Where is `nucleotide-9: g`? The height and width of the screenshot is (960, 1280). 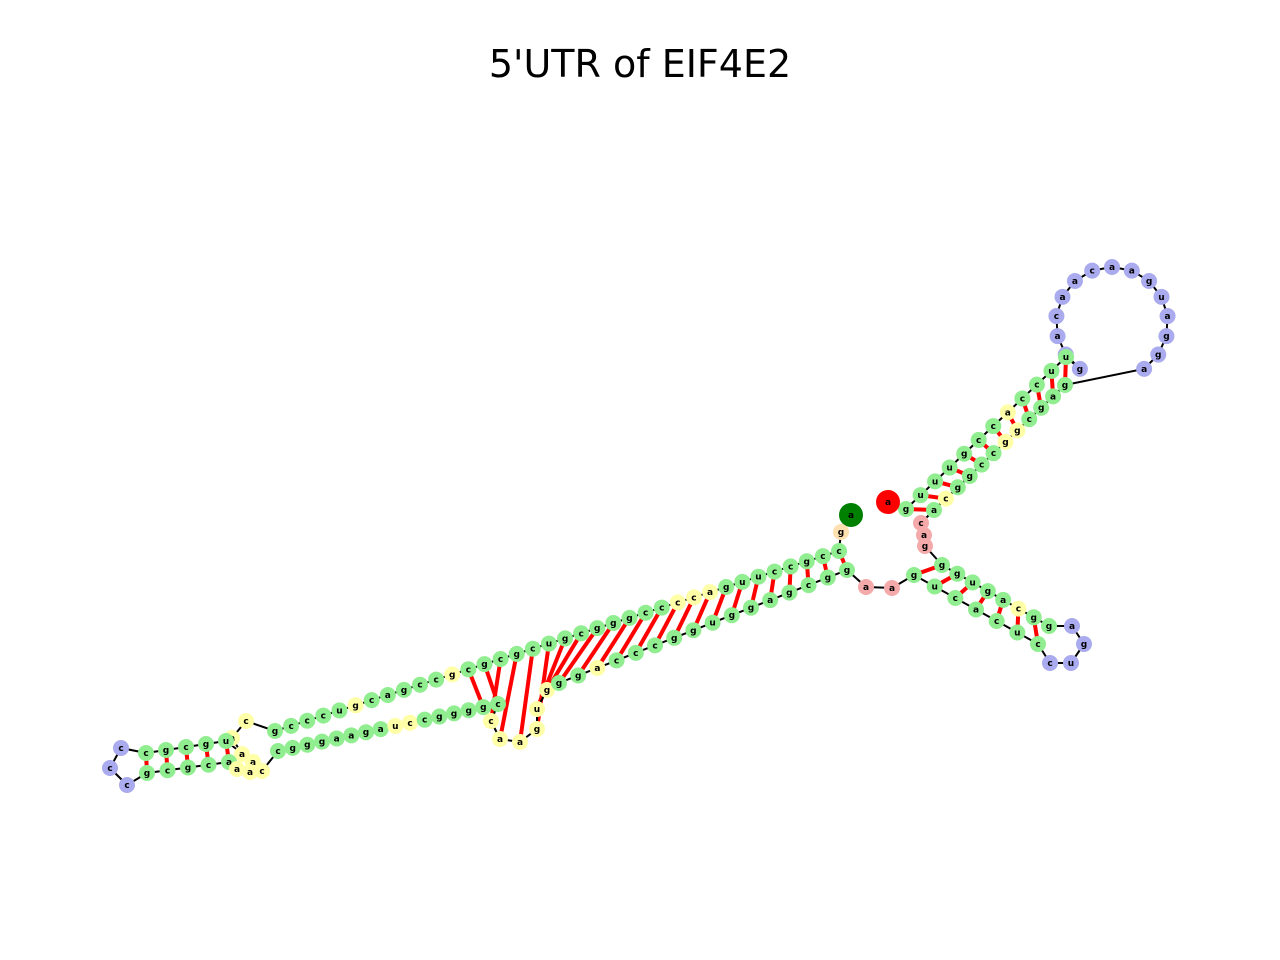 nucleotide-9: g is located at coordinates (726, 587).